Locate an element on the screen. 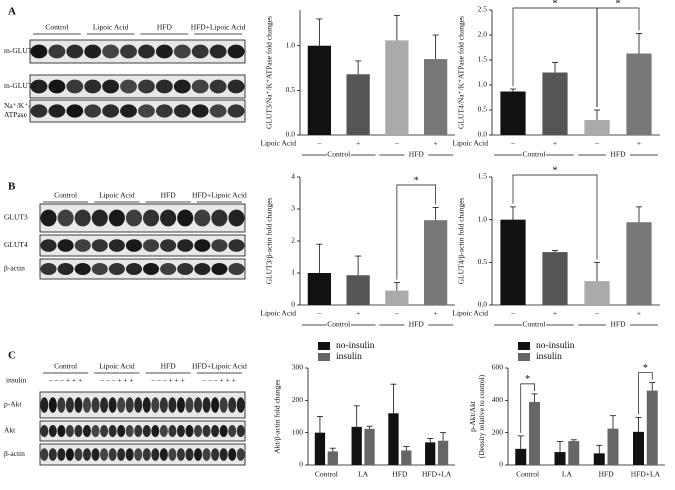  treatment-signs: – – – + + + is located at coordinates (219, 380).